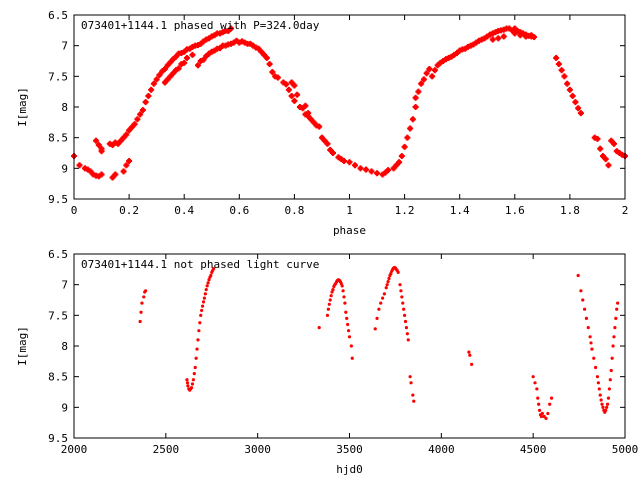 The height and width of the screenshot is (485, 640). What do you see at coordinates (625, 210) in the screenshot?
I see `phased-x-tick-label: 2` at bounding box center [625, 210].